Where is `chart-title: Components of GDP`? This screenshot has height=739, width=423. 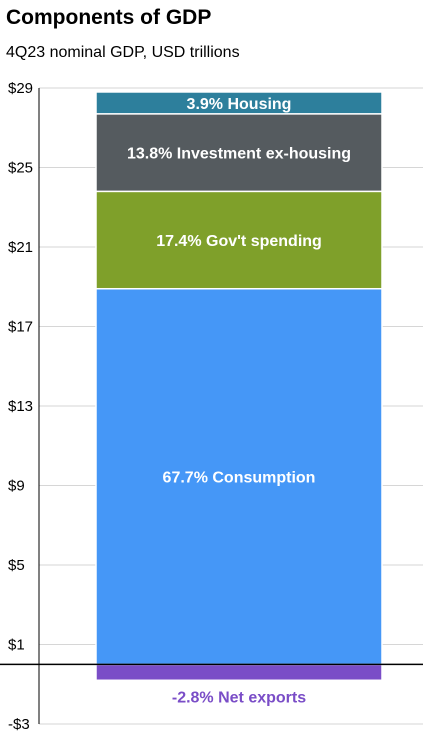
chart-title: Components of GDP is located at coordinates (109, 17).